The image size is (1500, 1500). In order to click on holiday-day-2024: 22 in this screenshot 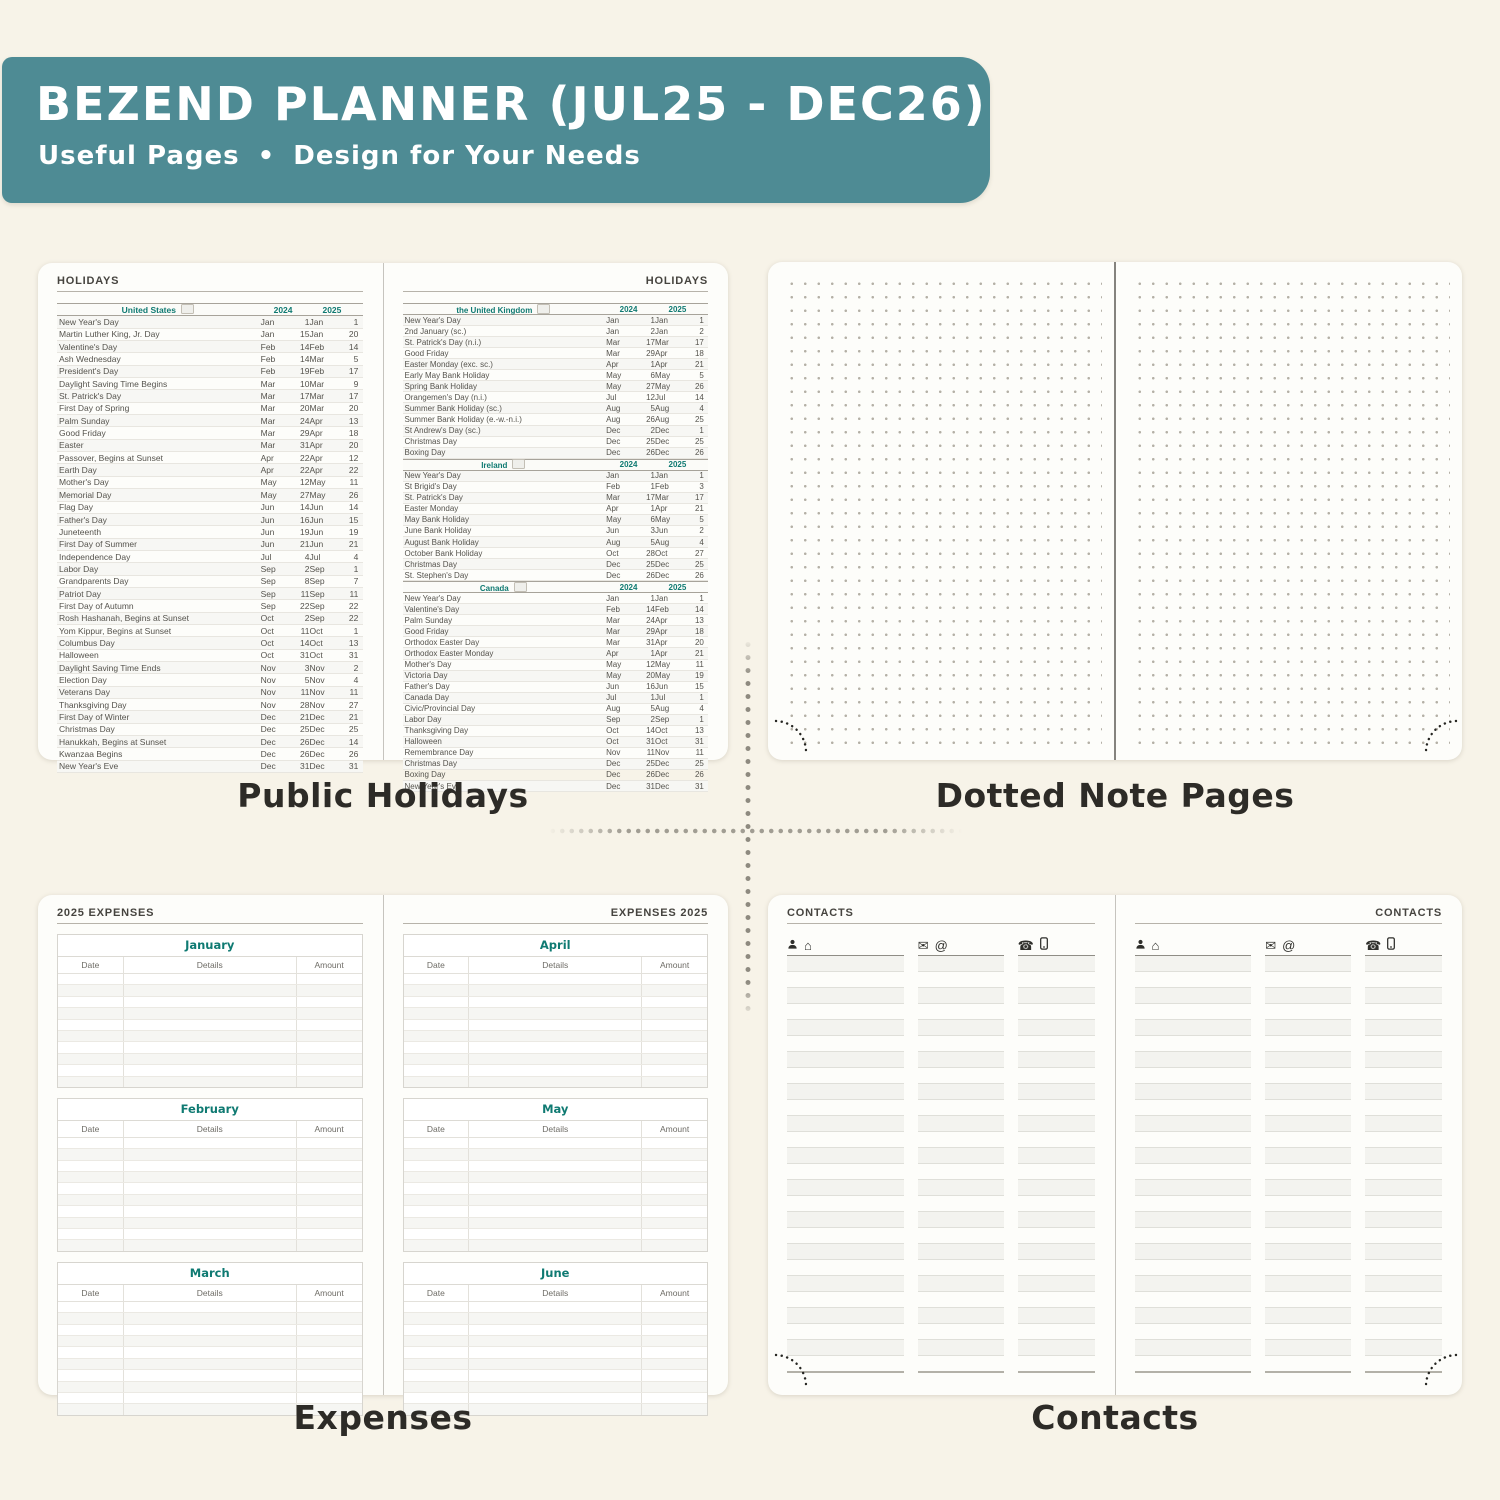, I will do `click(305, 605)`.